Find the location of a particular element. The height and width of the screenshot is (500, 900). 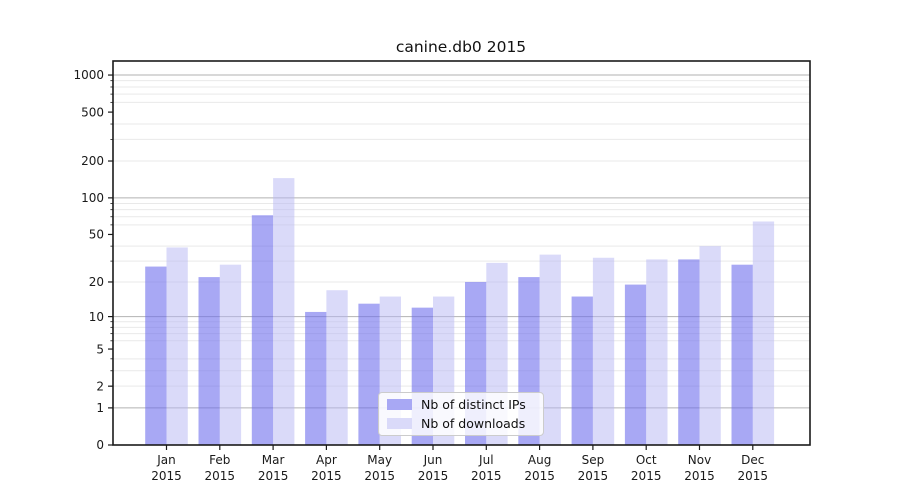

y-tick-label: 500 is located at coordinates (92, 112).